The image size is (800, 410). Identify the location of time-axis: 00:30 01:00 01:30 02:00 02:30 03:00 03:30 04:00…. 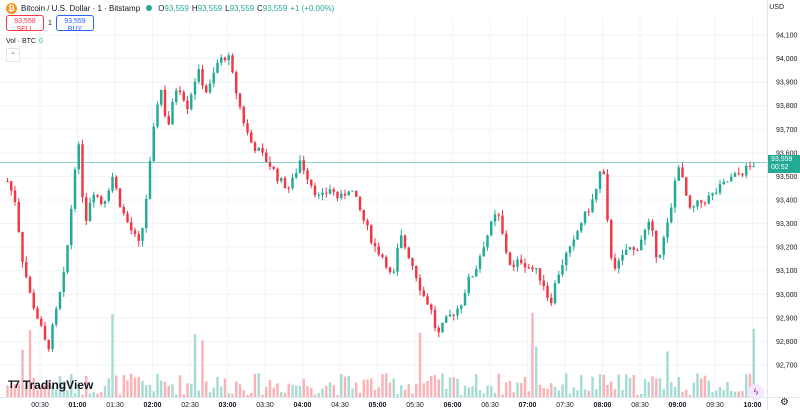
(400, 403).